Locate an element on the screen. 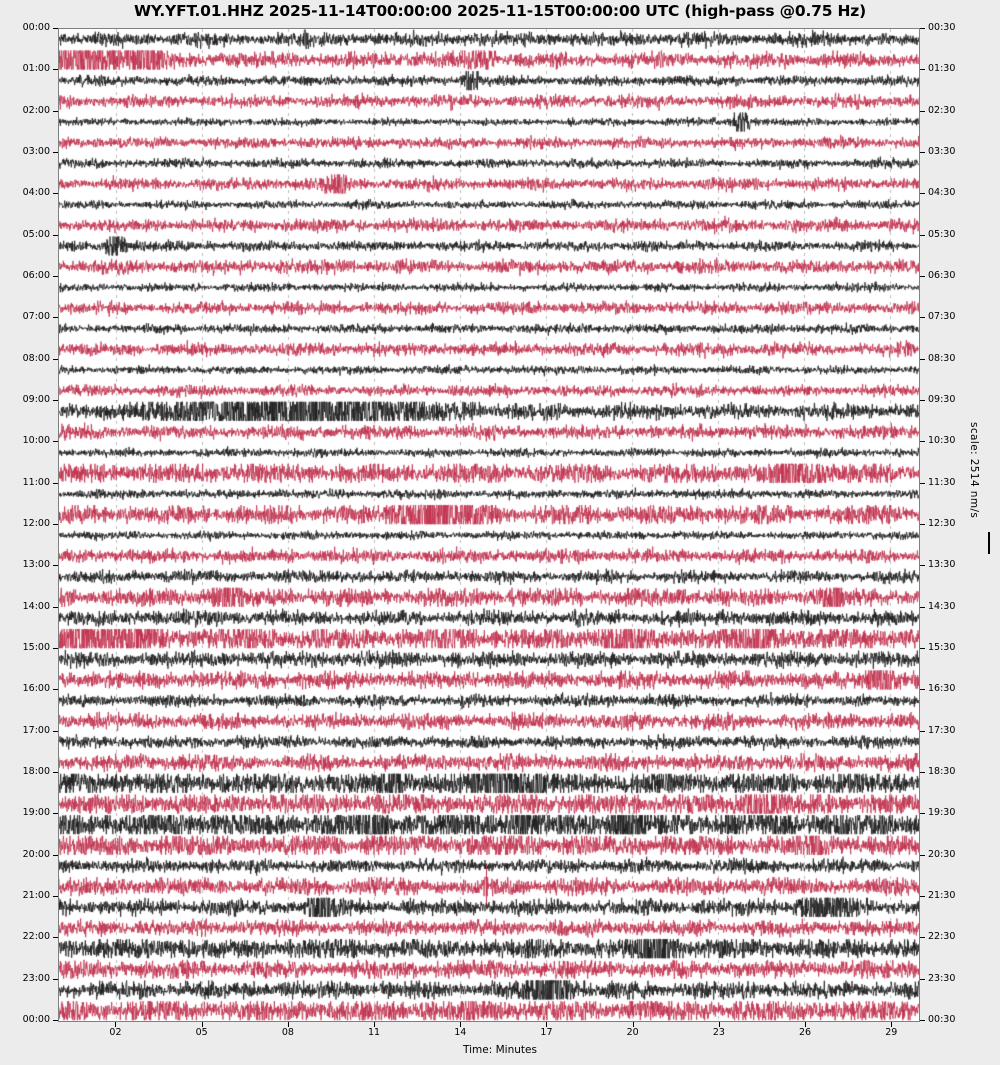  left-time-label: 01:00 is located at coordinates (36, 69).